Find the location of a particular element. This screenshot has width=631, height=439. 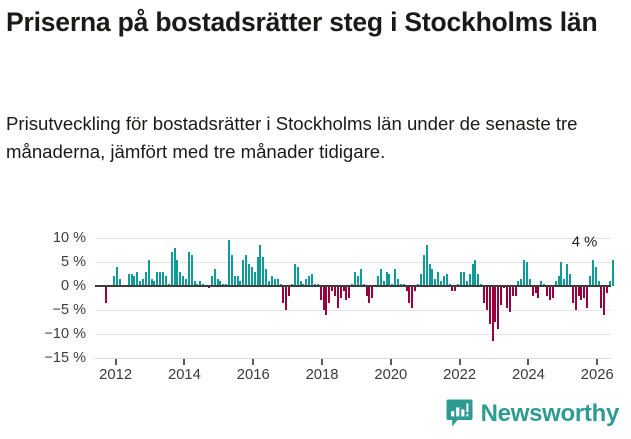

x-axis-tick-label: 2014 is located at coordinates (184, 375).